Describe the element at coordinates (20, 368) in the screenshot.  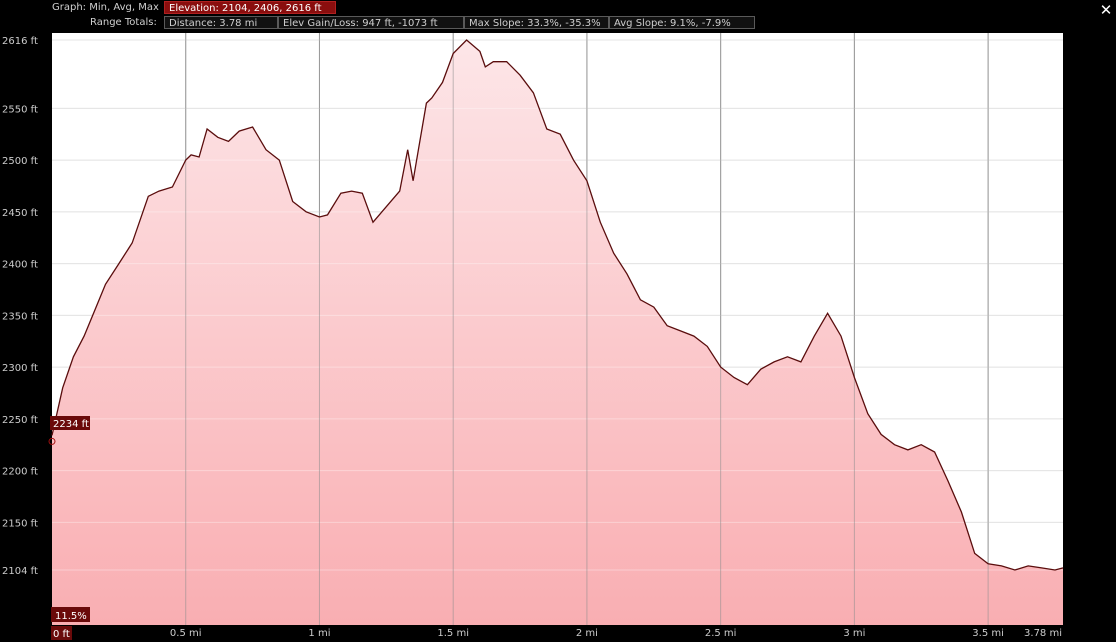
I see `y-tick-label: 2300 ft` at that location.